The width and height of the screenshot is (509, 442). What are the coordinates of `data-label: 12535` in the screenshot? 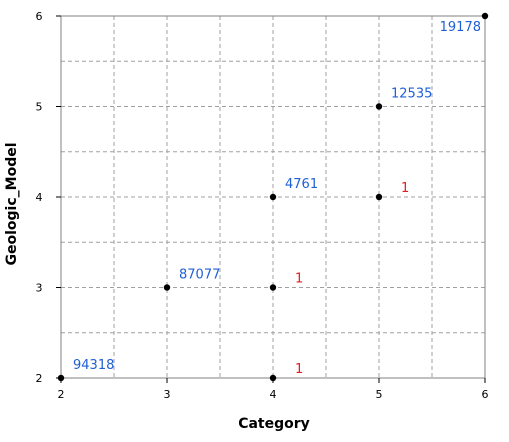 It's located at (411, 94).